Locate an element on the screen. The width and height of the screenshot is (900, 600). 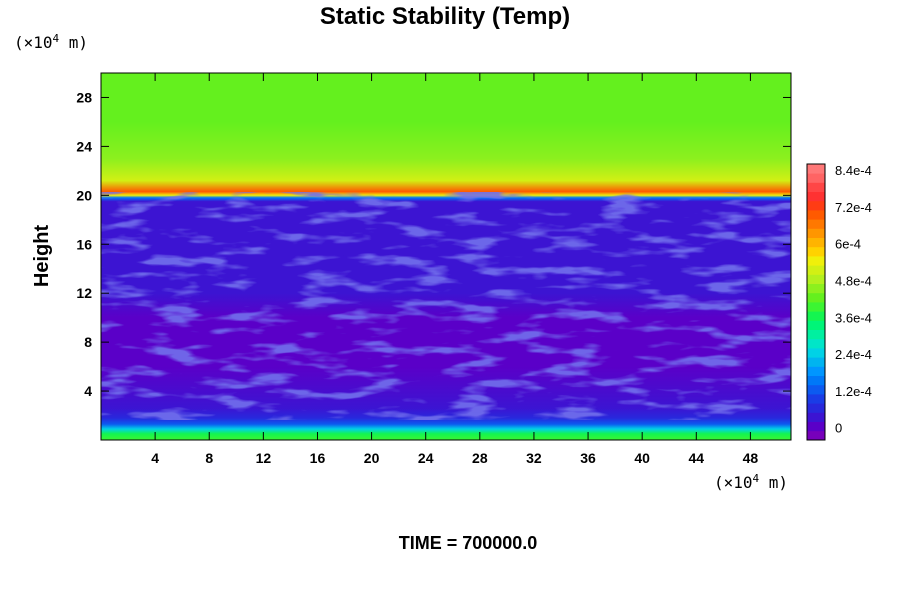
x-tick-label: 20 is located at coordinates (372, 458).